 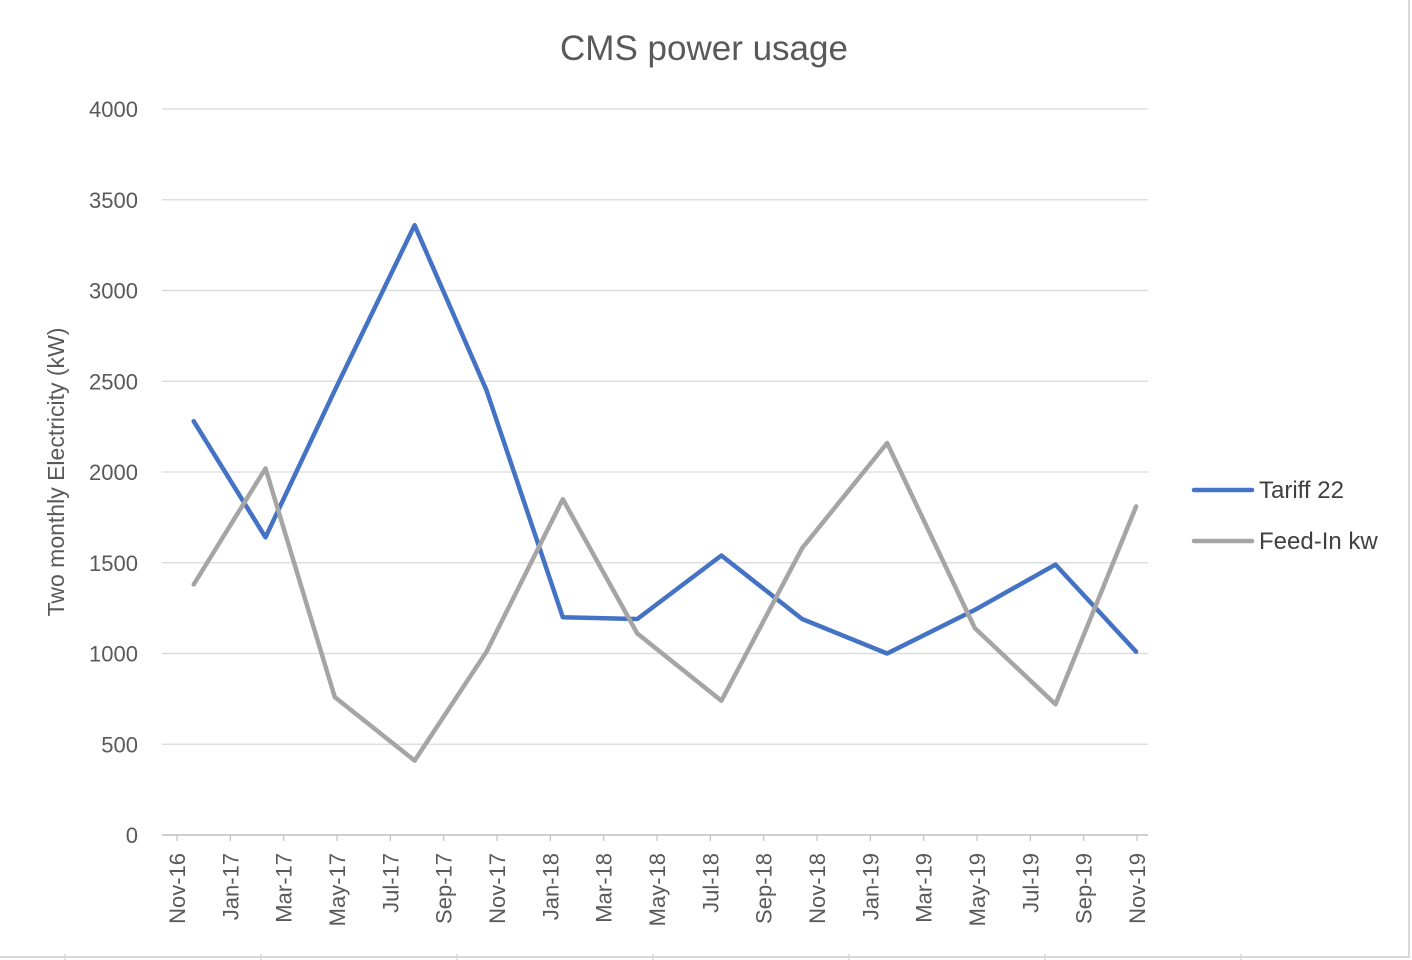 What do you see at coordinates (764, 888) in the screenshot?
I see `x-tick-label: Sep-18` at bounding box center [764, 888].